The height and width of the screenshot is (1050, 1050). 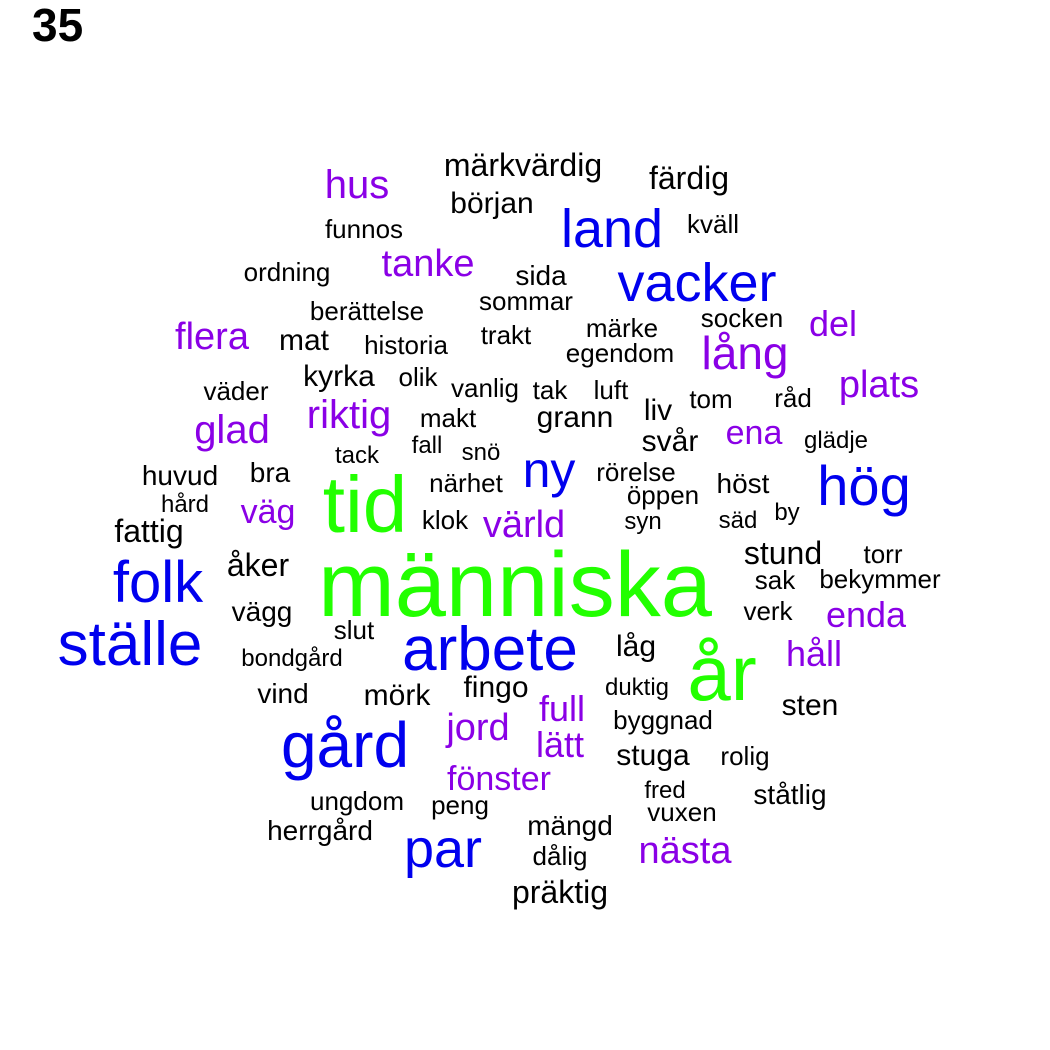 What do you see at coordinates (836, 440) in the screenshot?
I see `word-gladje: glädje` at bounding box center [836, 440].